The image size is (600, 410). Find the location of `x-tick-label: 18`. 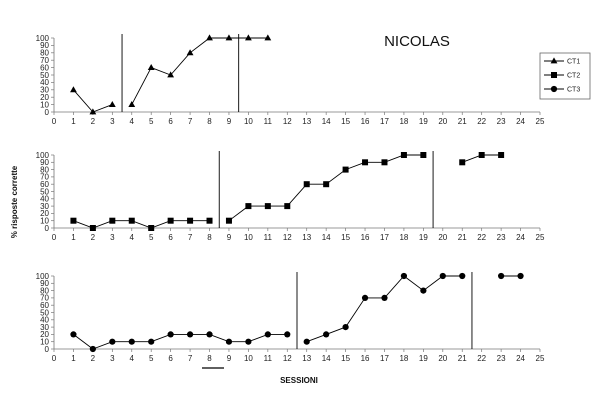

x-tick-label: 18 is located at coordinates (403, 237).